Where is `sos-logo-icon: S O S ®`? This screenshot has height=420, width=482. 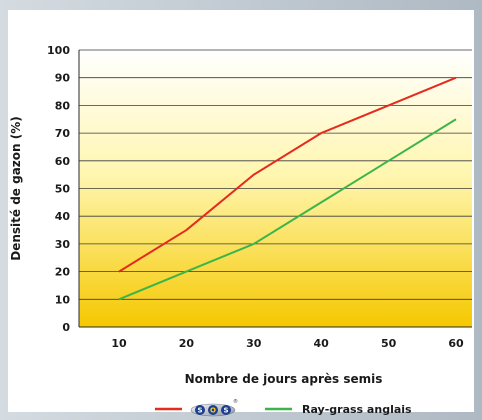
sos-logo-icon: S O S ® is located at coordinates (214, 407).